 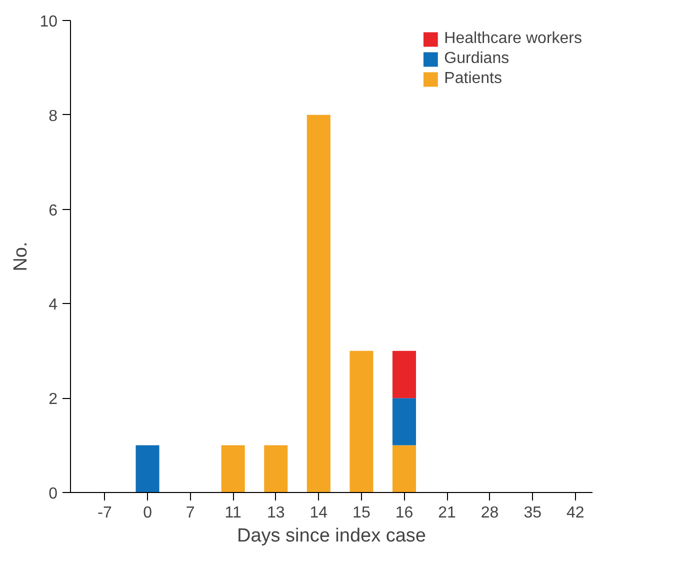 What do you see at coordinates (575, 513) in the screenshot?
I see `x-tick-label: 42` at bounding box center [575, 513].